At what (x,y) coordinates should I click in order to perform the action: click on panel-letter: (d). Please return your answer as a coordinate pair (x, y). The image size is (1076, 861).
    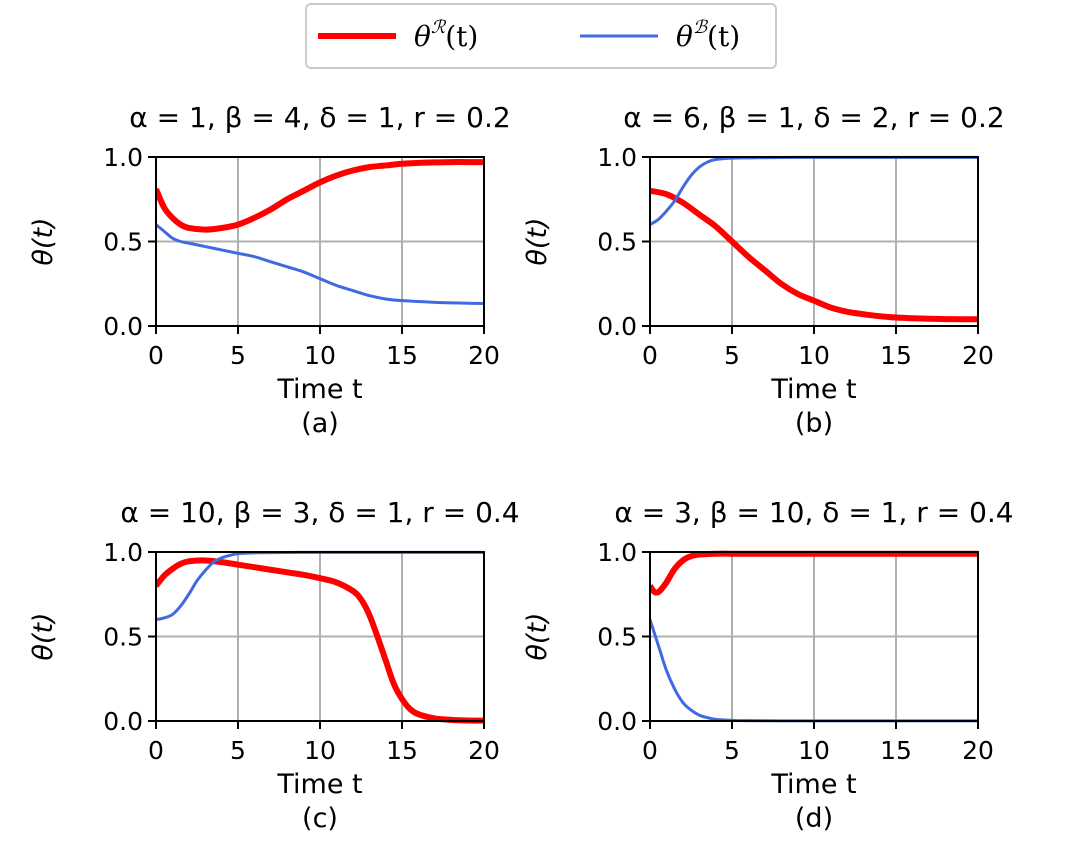
    Looking at the image, I should click on (814, 818).